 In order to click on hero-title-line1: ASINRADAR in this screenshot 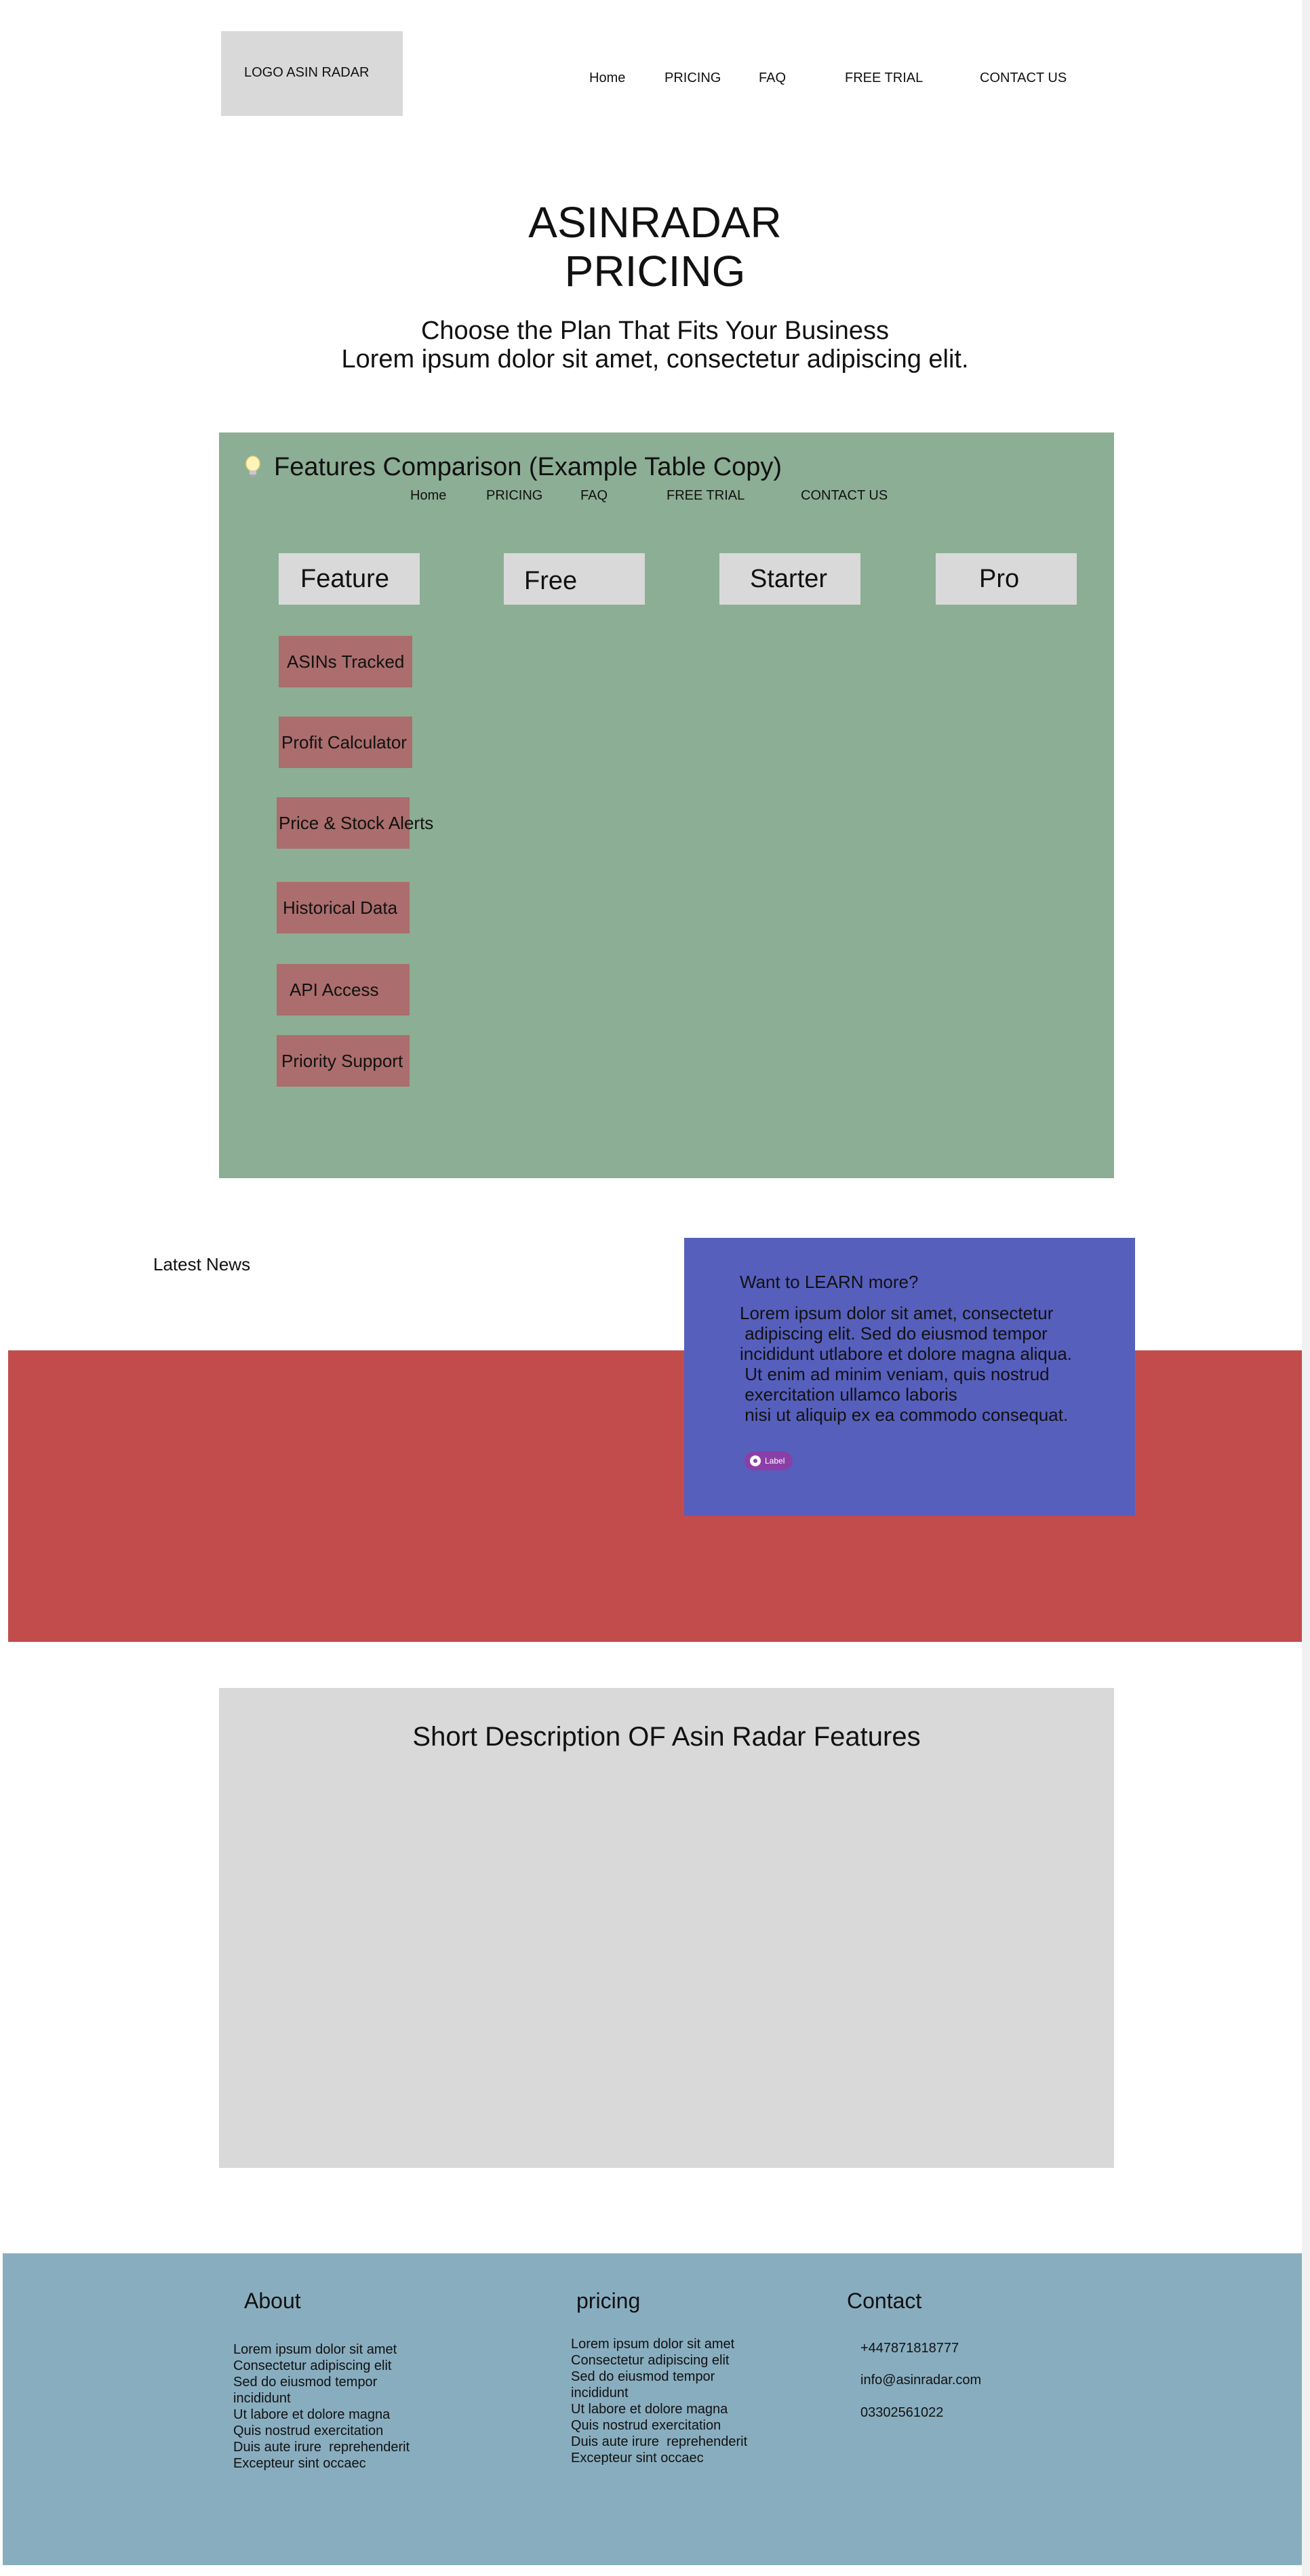, I will do `click(655, 222)`.